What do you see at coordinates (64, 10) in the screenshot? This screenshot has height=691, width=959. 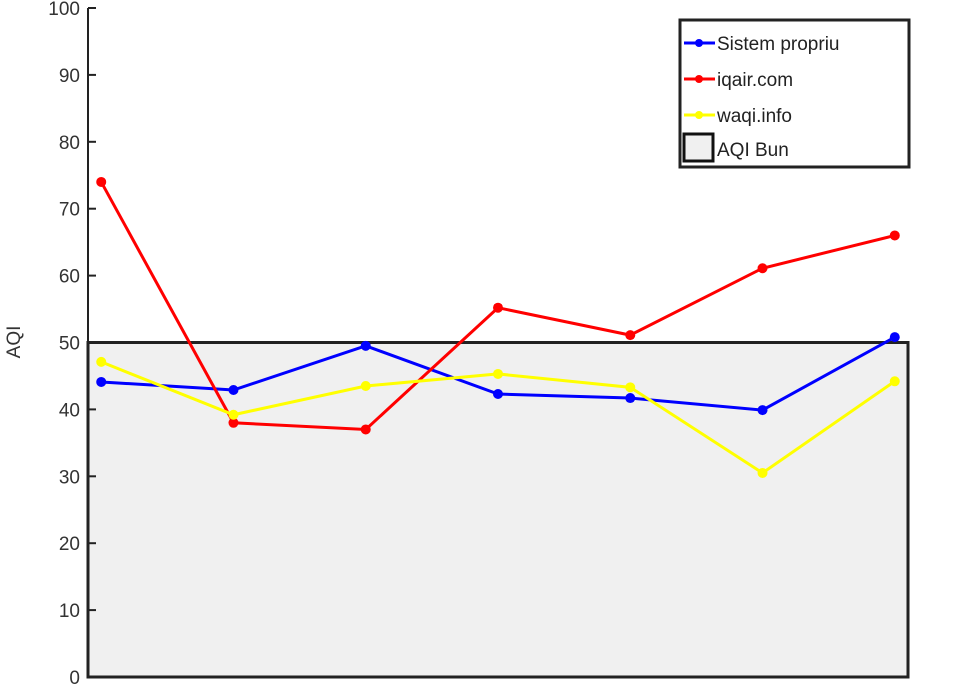 I see `y-tick-label: 100` at bounding box center [64, 10].